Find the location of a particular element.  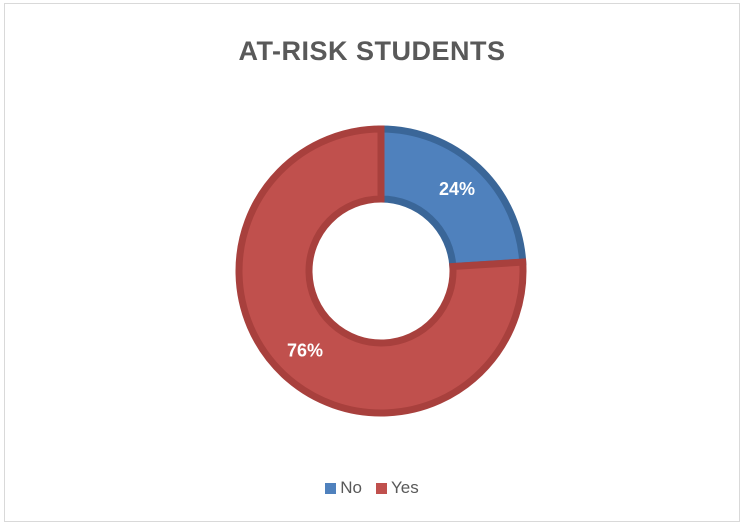

legend-item-no: No is located at coordinates (343, 488).